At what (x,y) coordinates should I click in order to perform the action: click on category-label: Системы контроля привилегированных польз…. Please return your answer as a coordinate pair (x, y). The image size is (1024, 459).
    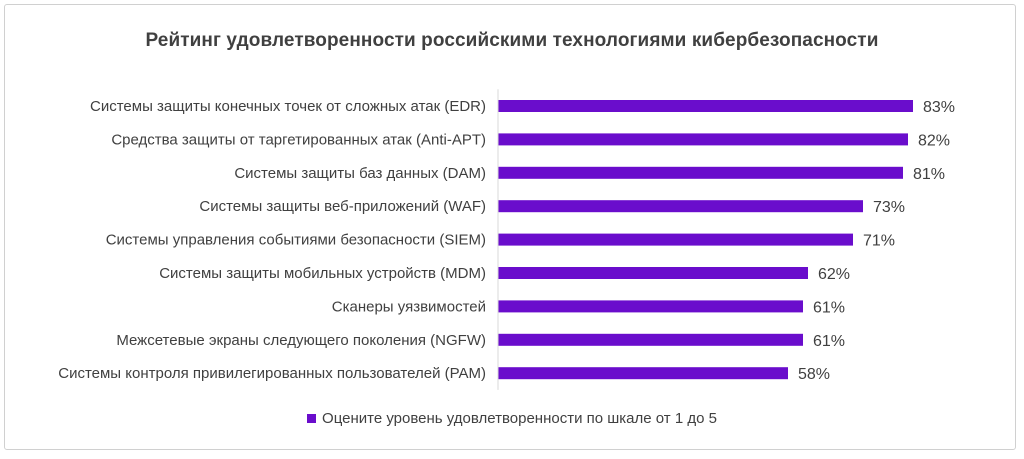
    Looking at the image, I should click on (272, 373).